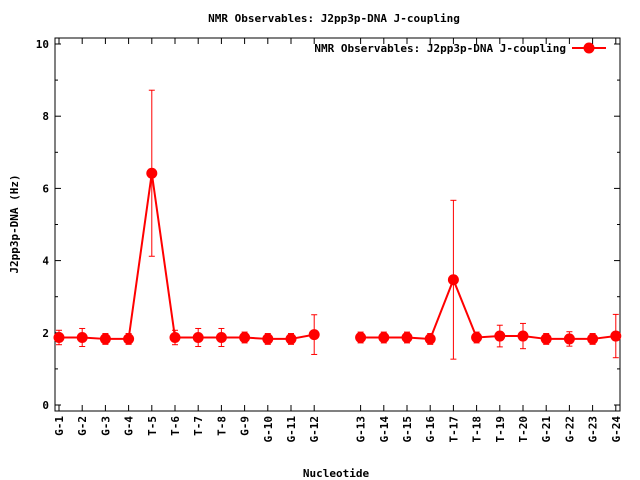  What do you see at coordinates (477, 429) in the screenshot?
I see `x-tick-label: T-18` at bounding box center [477, 429].